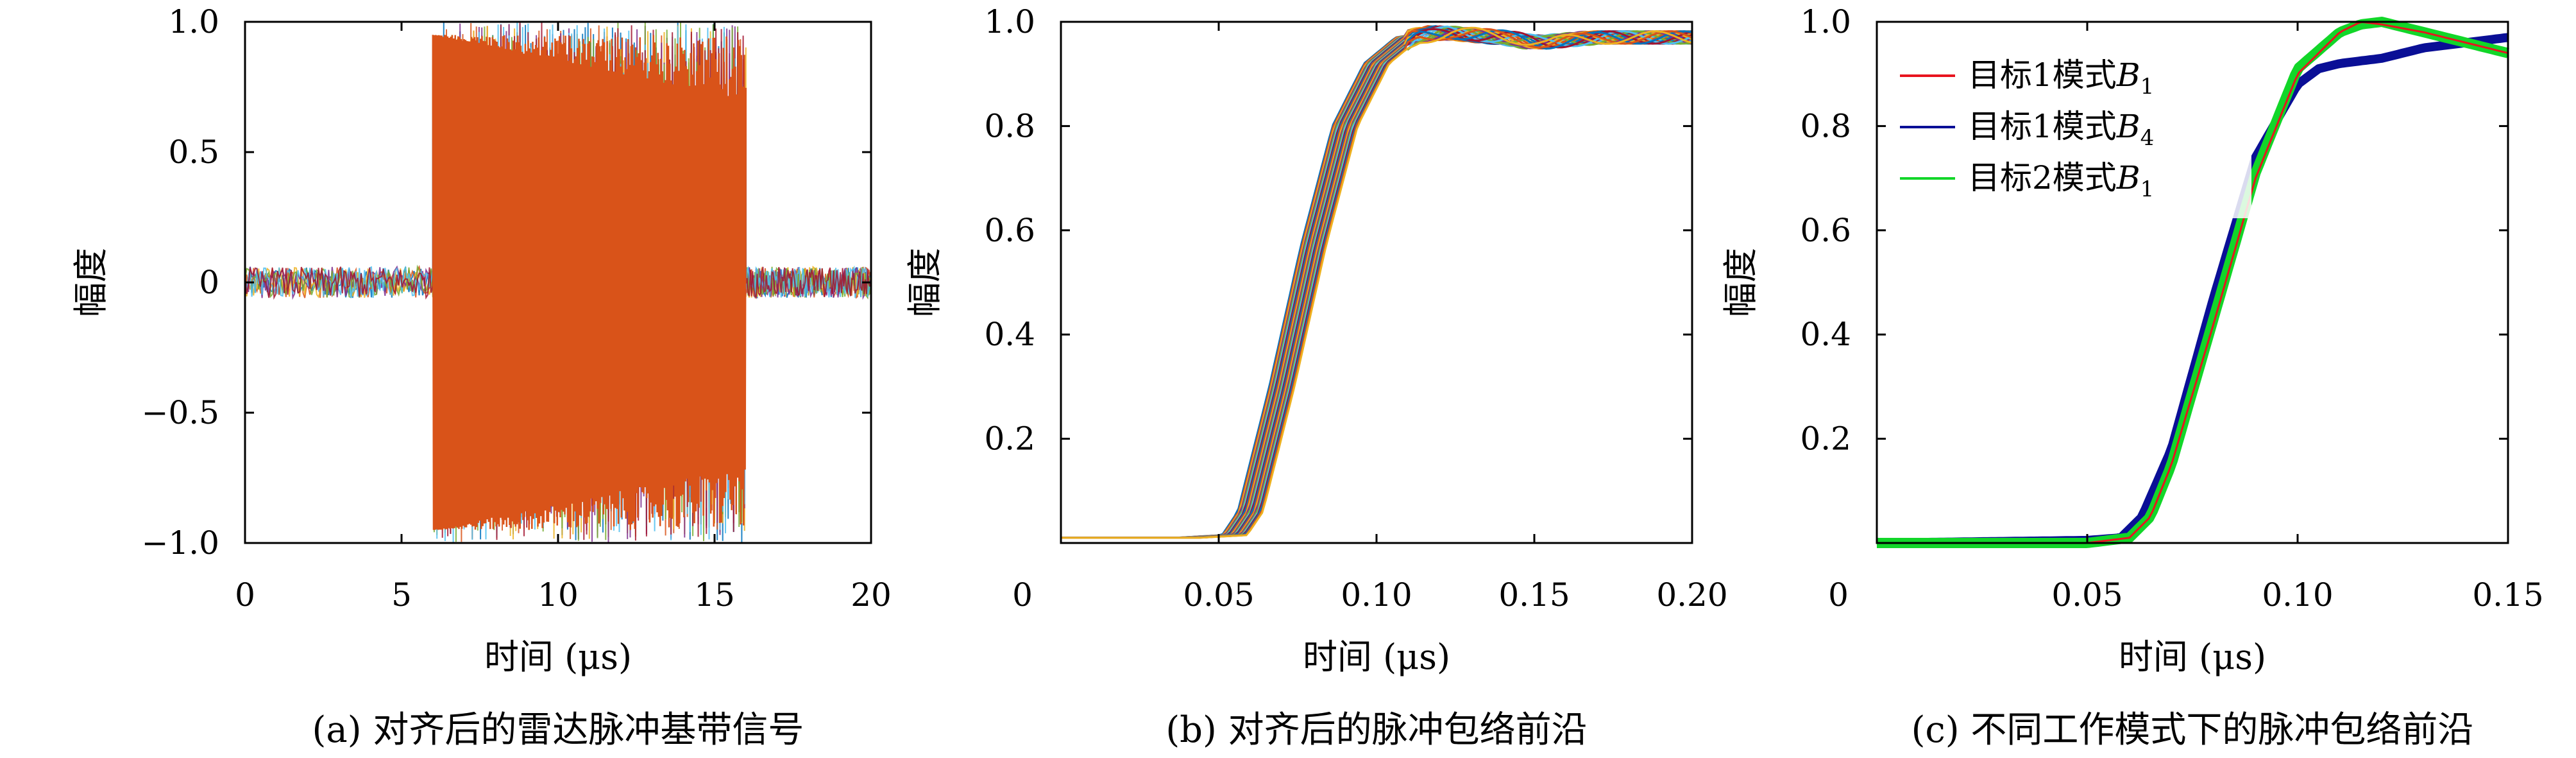  What do you see at coordinates (714, 595) in the screenshot?
I see `x-tick-label: 15` at bounding box center [714, 595].